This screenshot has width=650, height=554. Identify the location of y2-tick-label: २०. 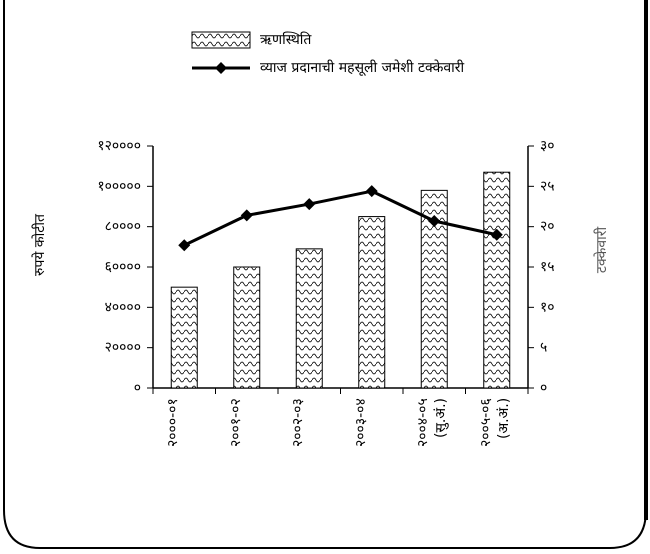
(547, 227).